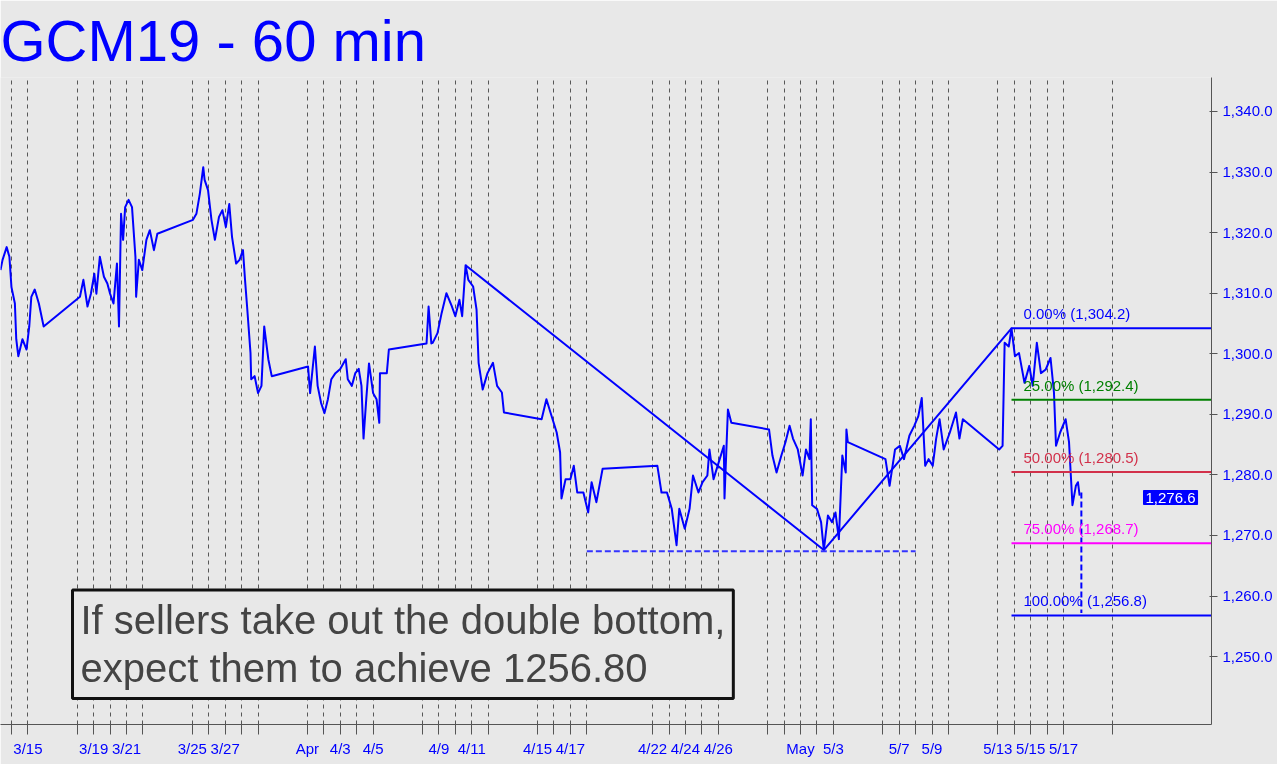  What do you see at coordinates (718, 748) in the screenshot?
I see `x-tick-label: 4/26` at bounding box center [718, 748].